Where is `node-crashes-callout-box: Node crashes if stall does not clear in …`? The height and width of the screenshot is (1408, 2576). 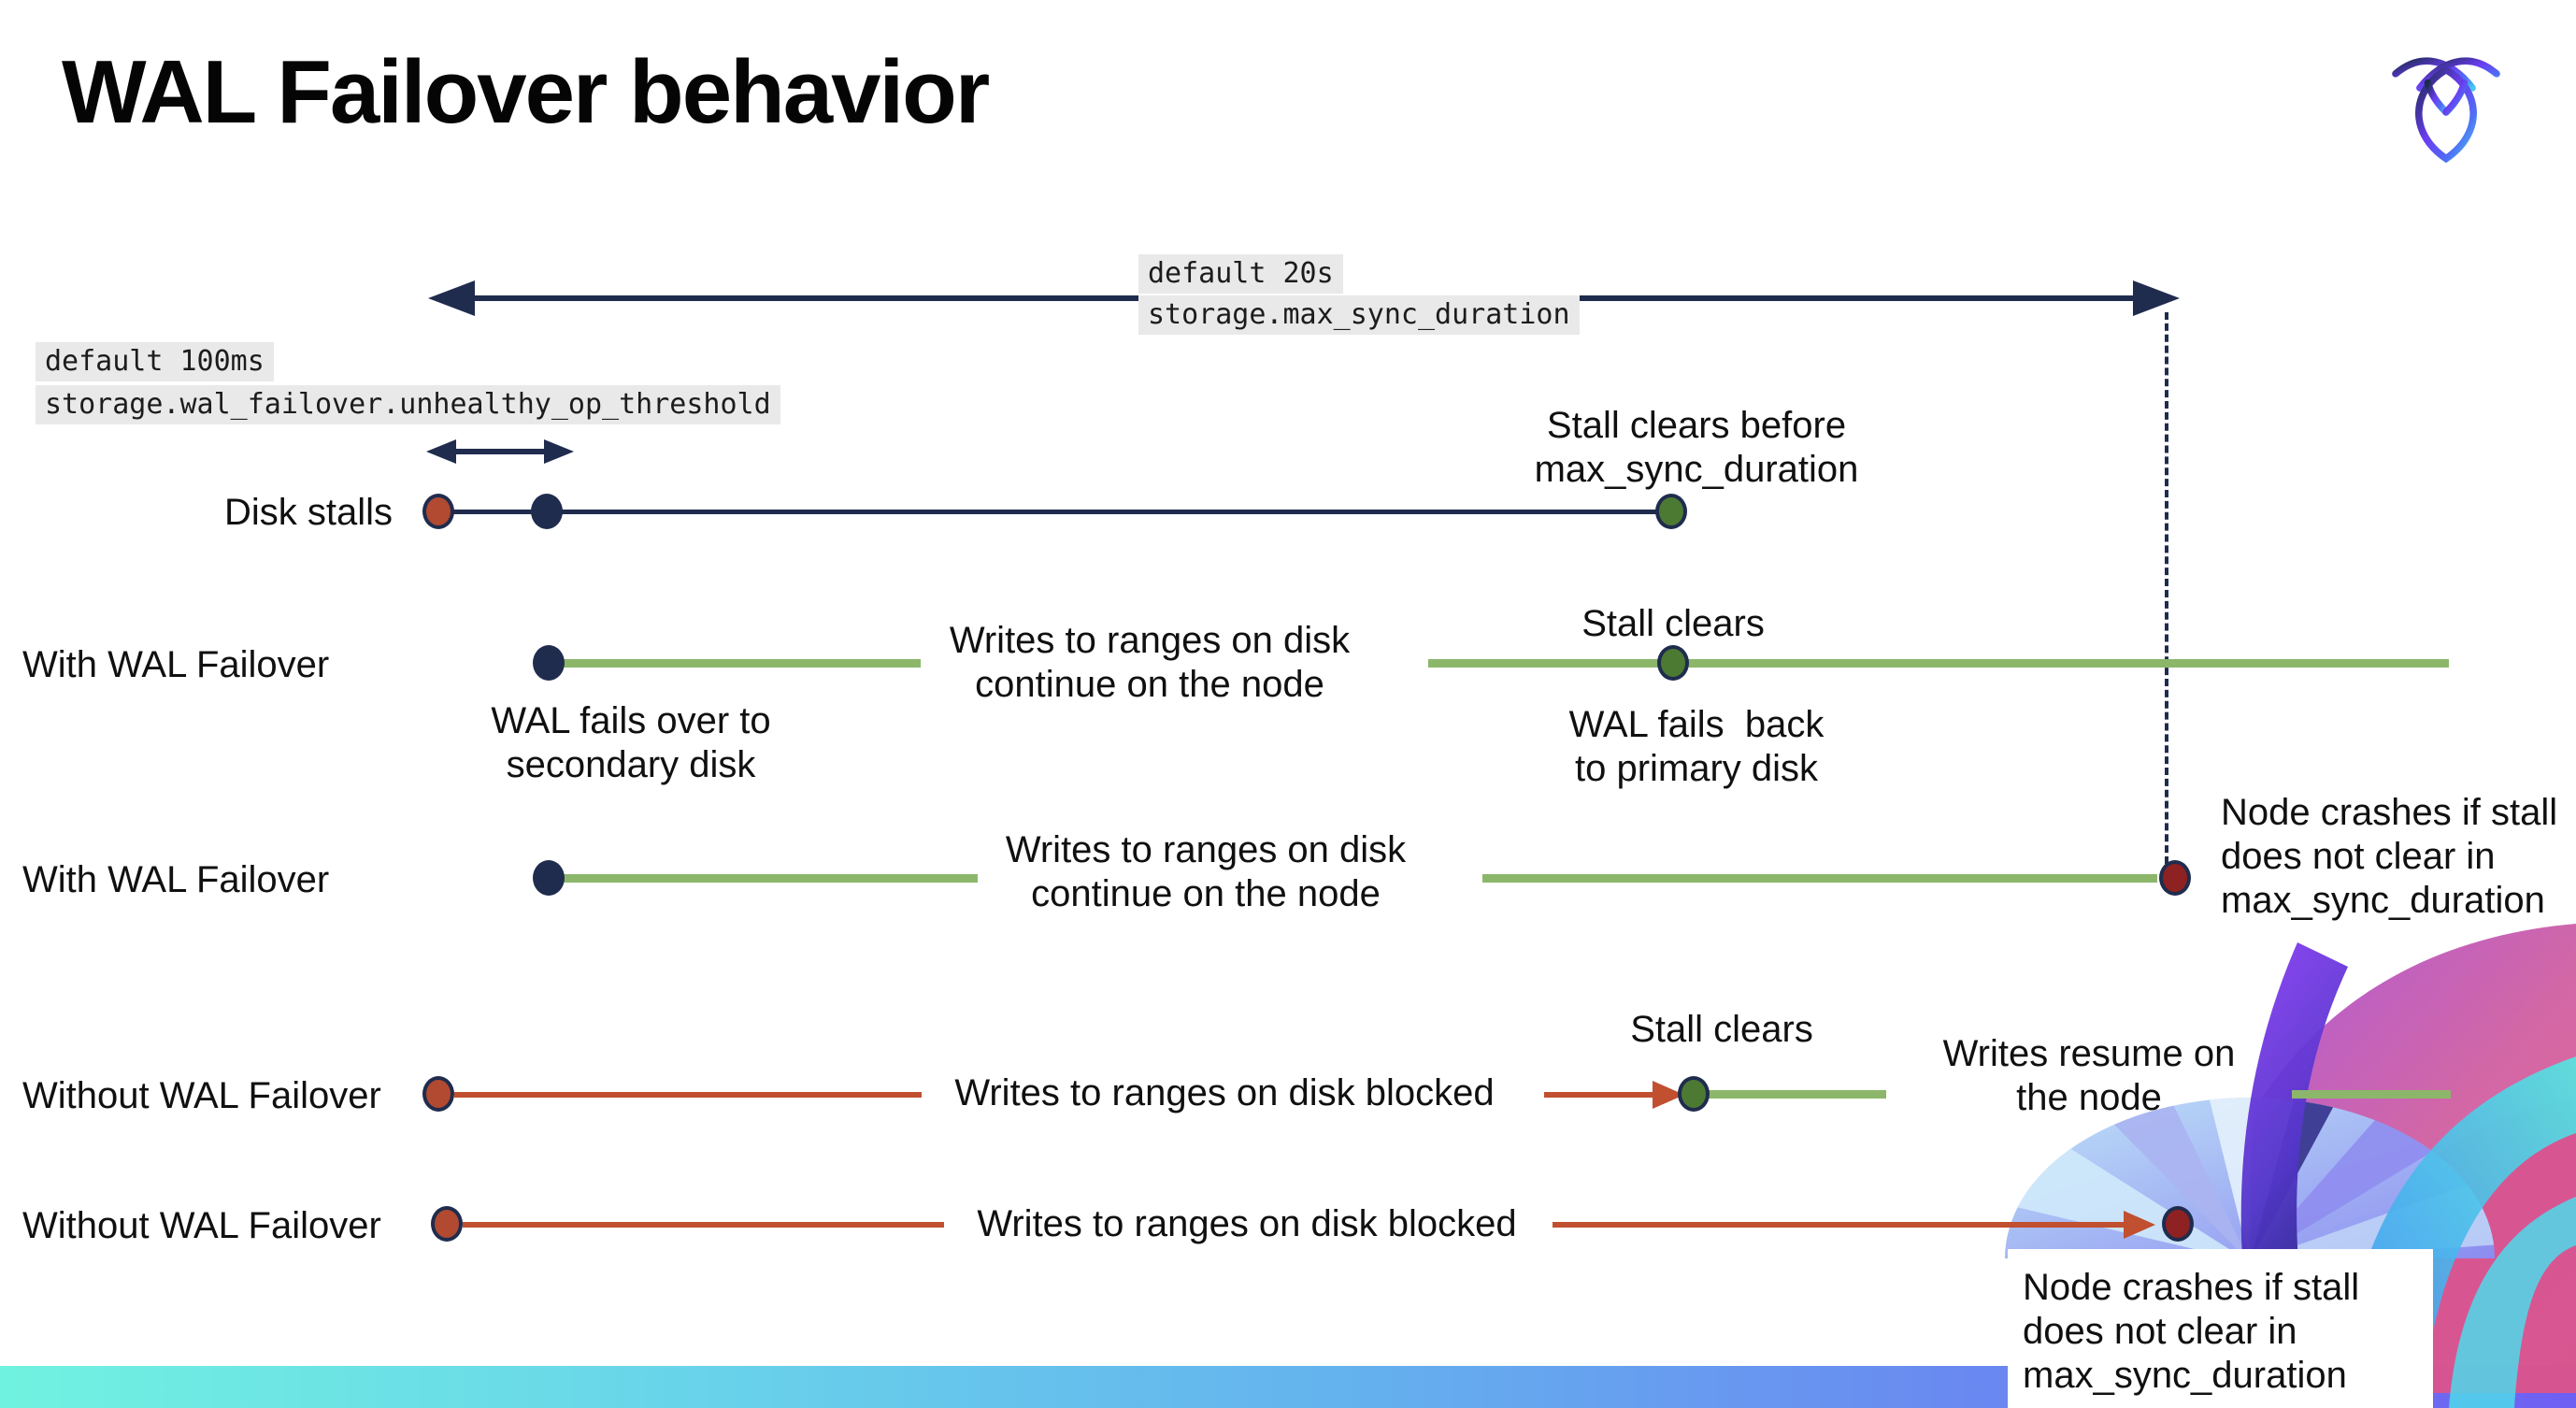 node-crashes-callout-box: Node crashes if stall does not clear in … is located at coordinates (2220, 1328).